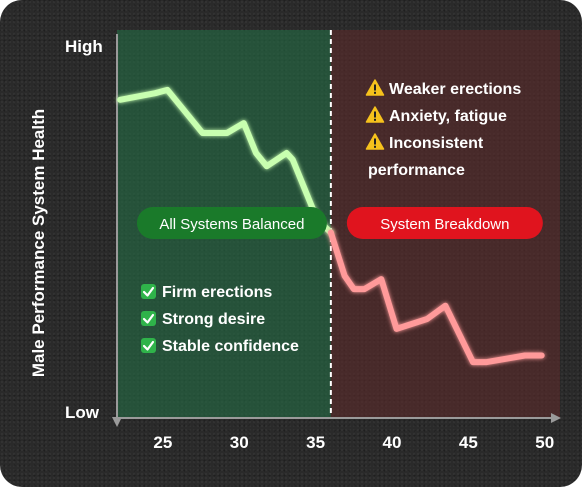 The height and width of the screenshot is (487, 582). I want to click on bullet-balanced: Firm erections, so click(206, 292).